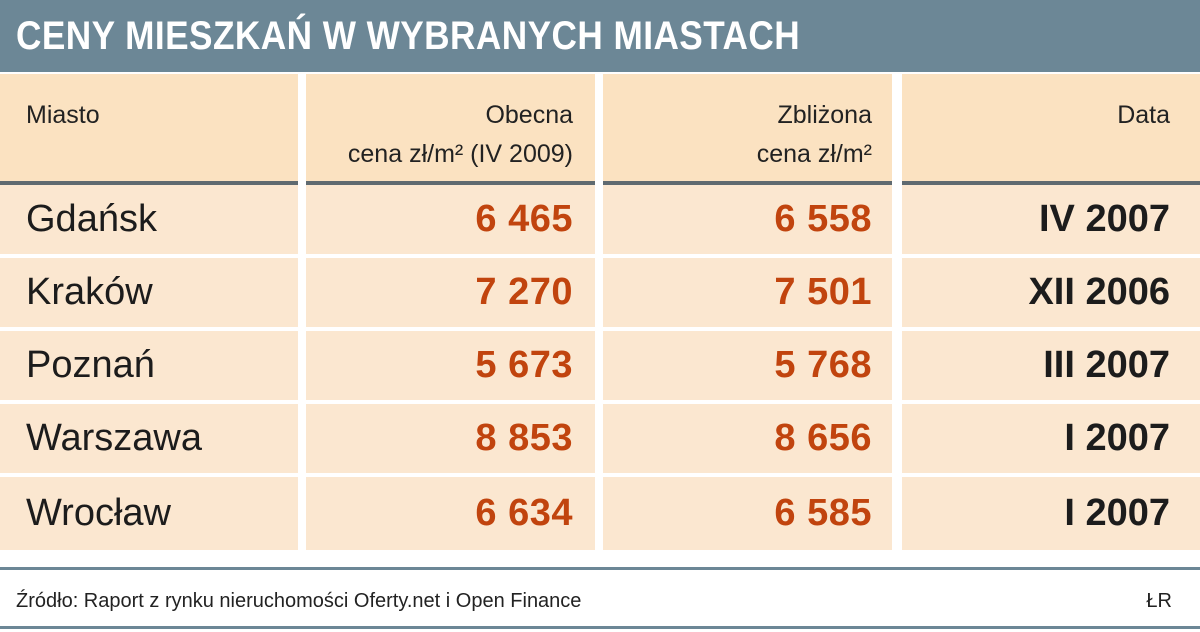  I want to click on approx-price-cell: 7 501, so click(747, 294).